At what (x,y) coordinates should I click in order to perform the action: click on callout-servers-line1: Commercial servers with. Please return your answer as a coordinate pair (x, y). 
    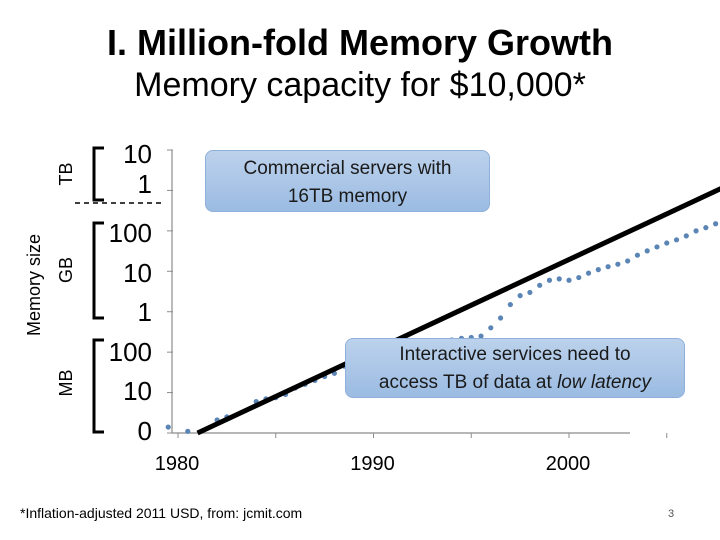
    Looking at the image, I should click on (347, 168).